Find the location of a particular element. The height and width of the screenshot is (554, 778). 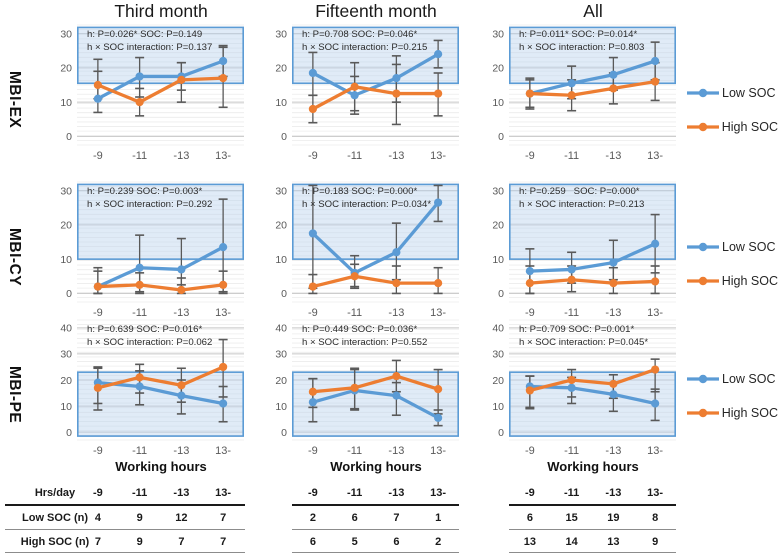

table-cell: 2 is located at coordinates (438, 542).